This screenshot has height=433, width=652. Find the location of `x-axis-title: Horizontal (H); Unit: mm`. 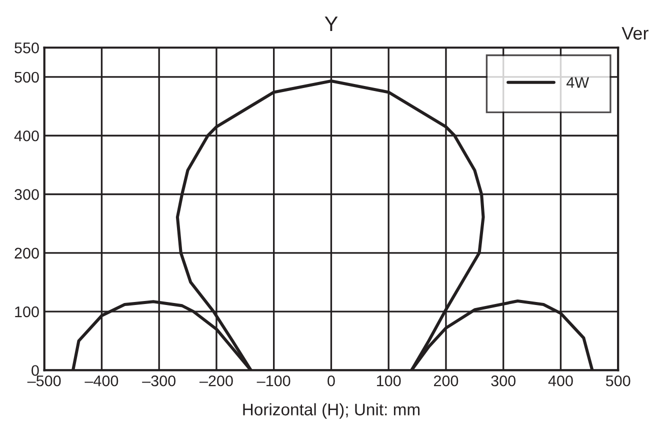

x-axis-title: Horizontal (H); Unit: mm is located at coordinates (331, 411).